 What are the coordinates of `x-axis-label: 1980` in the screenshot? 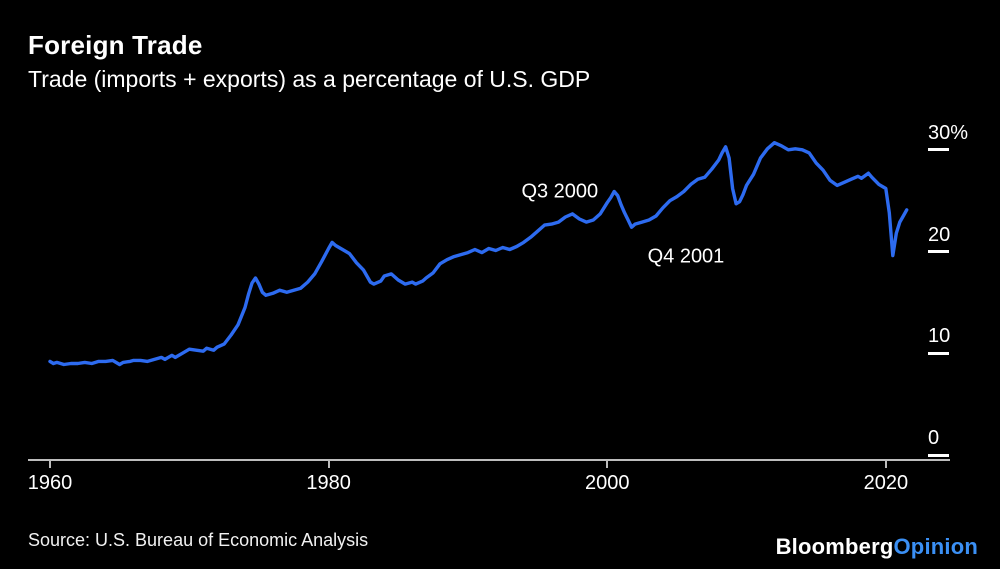 It's located at (328, 483).